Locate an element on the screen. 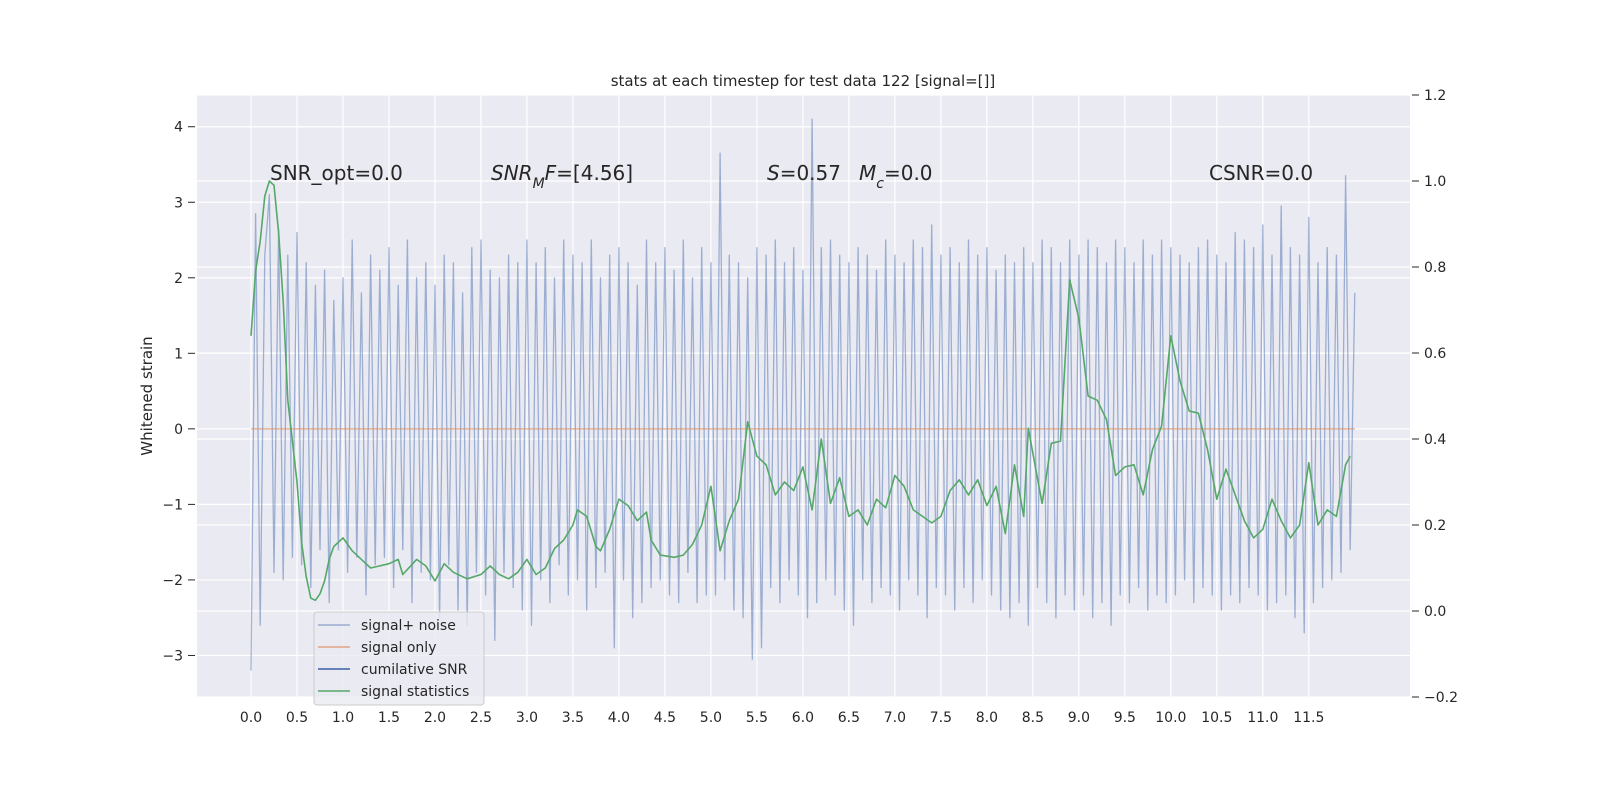 The width and height of the screenshot is (1600, 800). x-tick-label: 11.5 is located at coordinates (1308, 718).